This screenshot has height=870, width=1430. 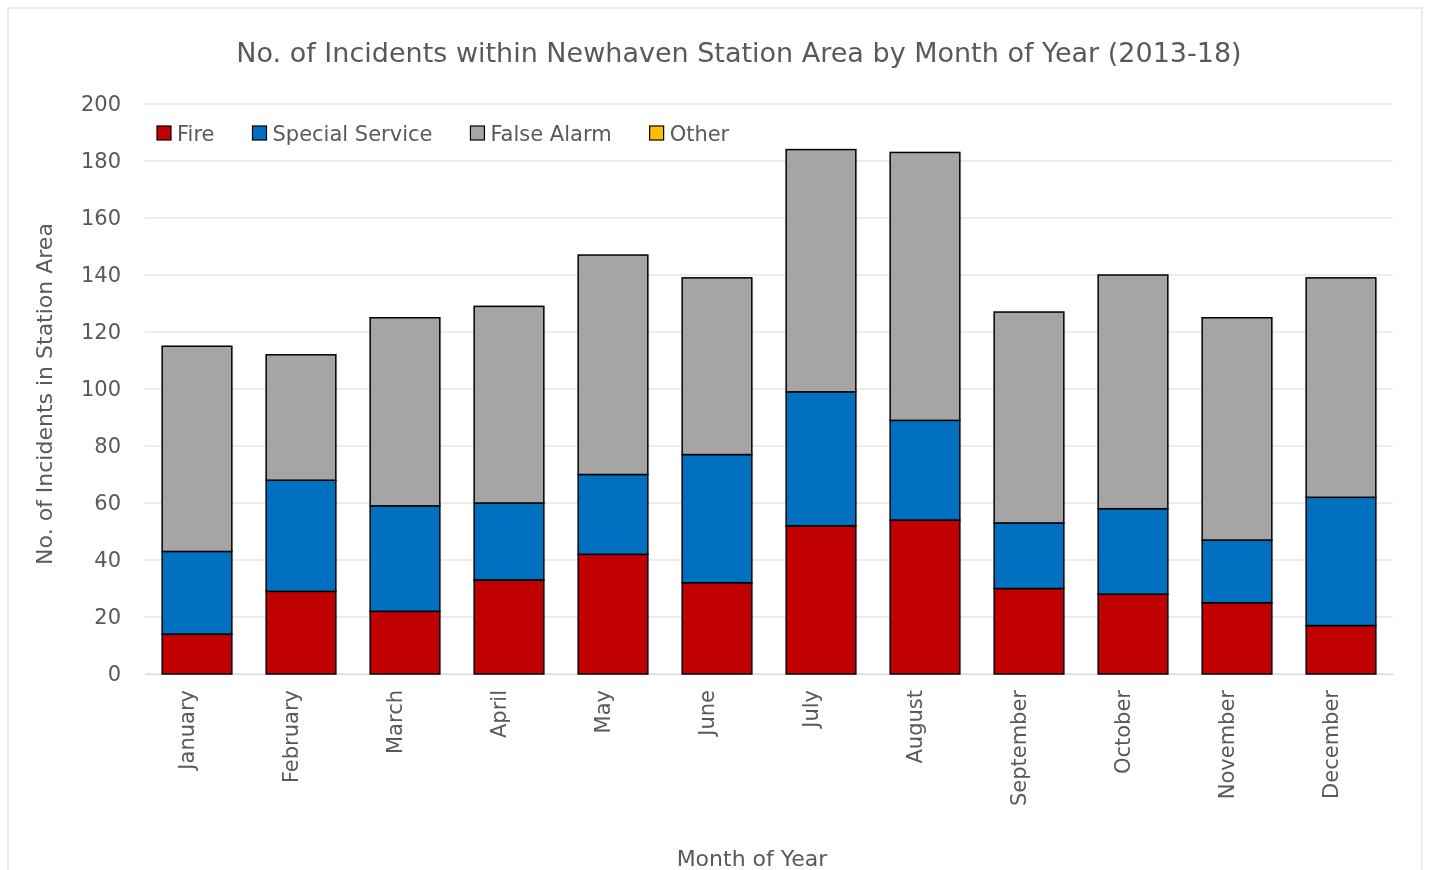 What do you see at coordinates (810, 710) in the screenshot?
I see `x-tick-label: July` at bounding box center [810, 710].